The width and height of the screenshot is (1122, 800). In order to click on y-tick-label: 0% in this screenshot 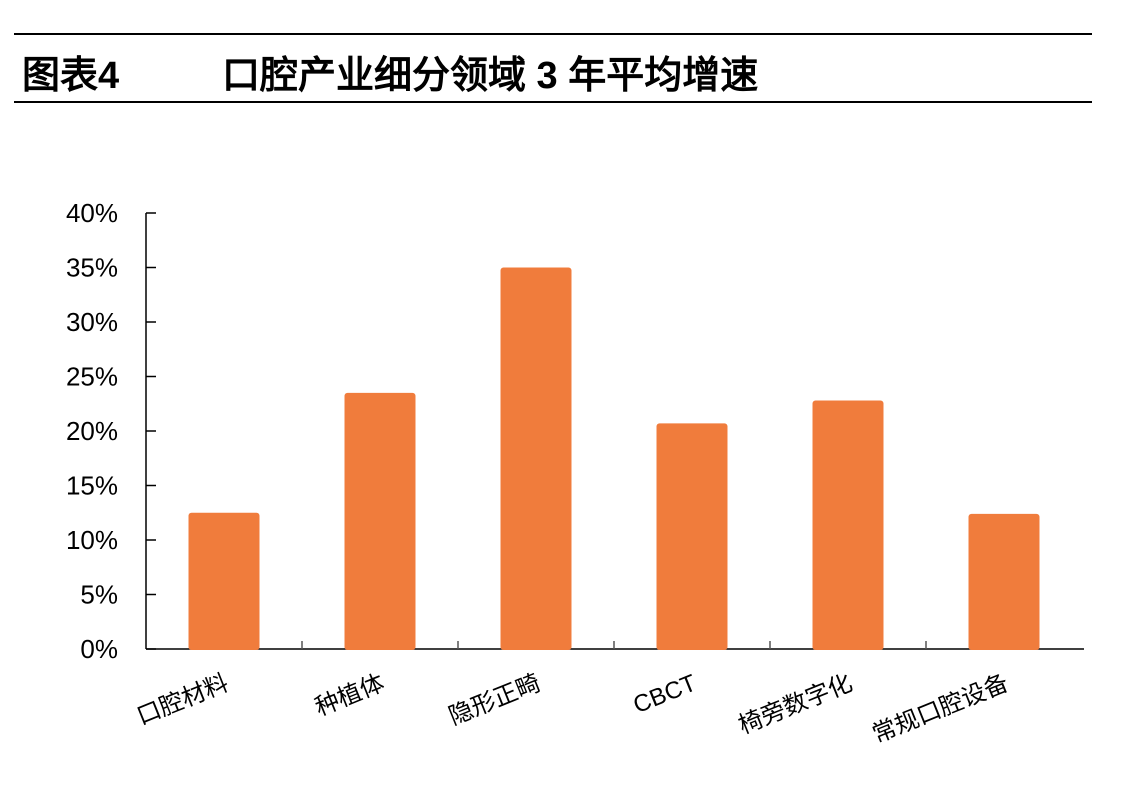, I will do `click(99, 649)`.